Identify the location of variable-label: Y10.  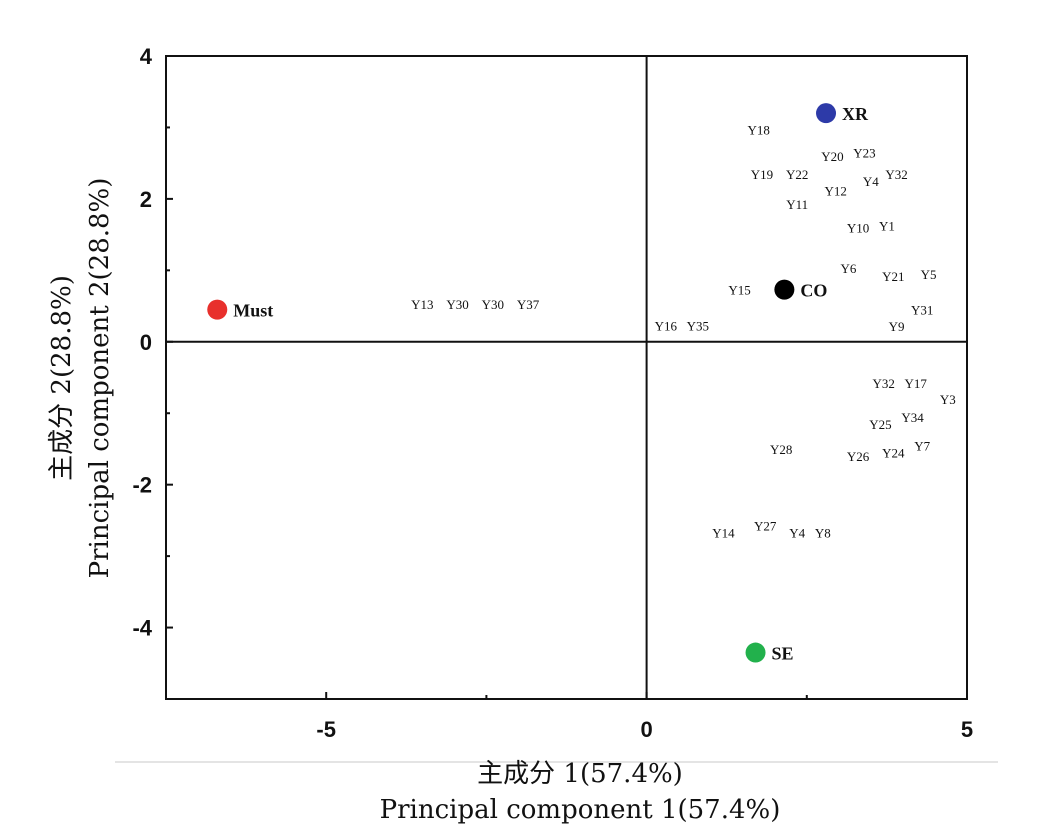
(858, 227).